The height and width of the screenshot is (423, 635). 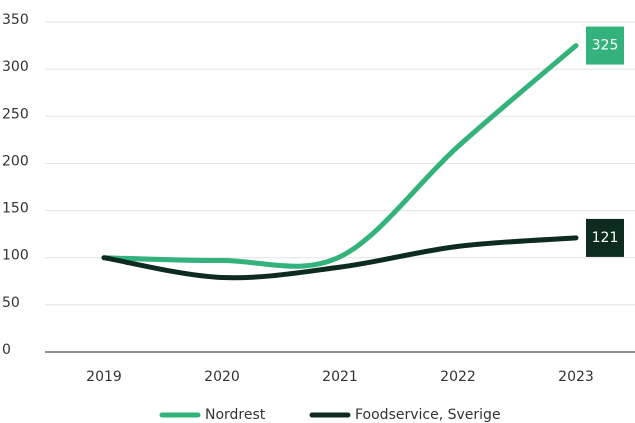 What do you see at coordinates (235, 415) in the screenshot?
I see `legend-label: Nordrest` at bounding box center [235, 415].